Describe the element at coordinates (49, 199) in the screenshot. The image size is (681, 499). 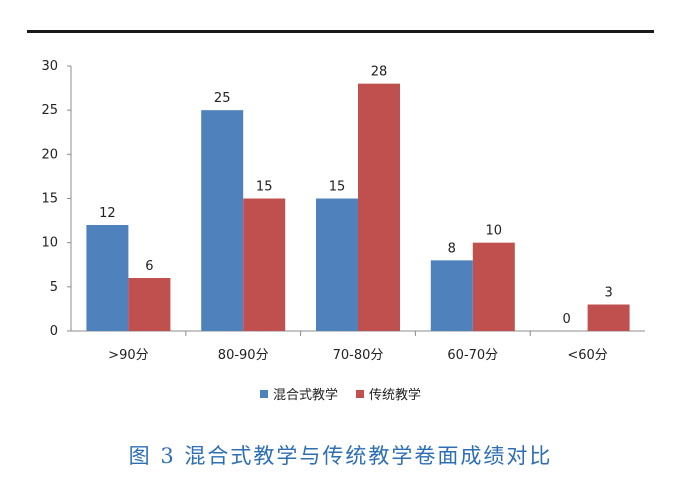
I see `y-tick-label: 15` at that location.